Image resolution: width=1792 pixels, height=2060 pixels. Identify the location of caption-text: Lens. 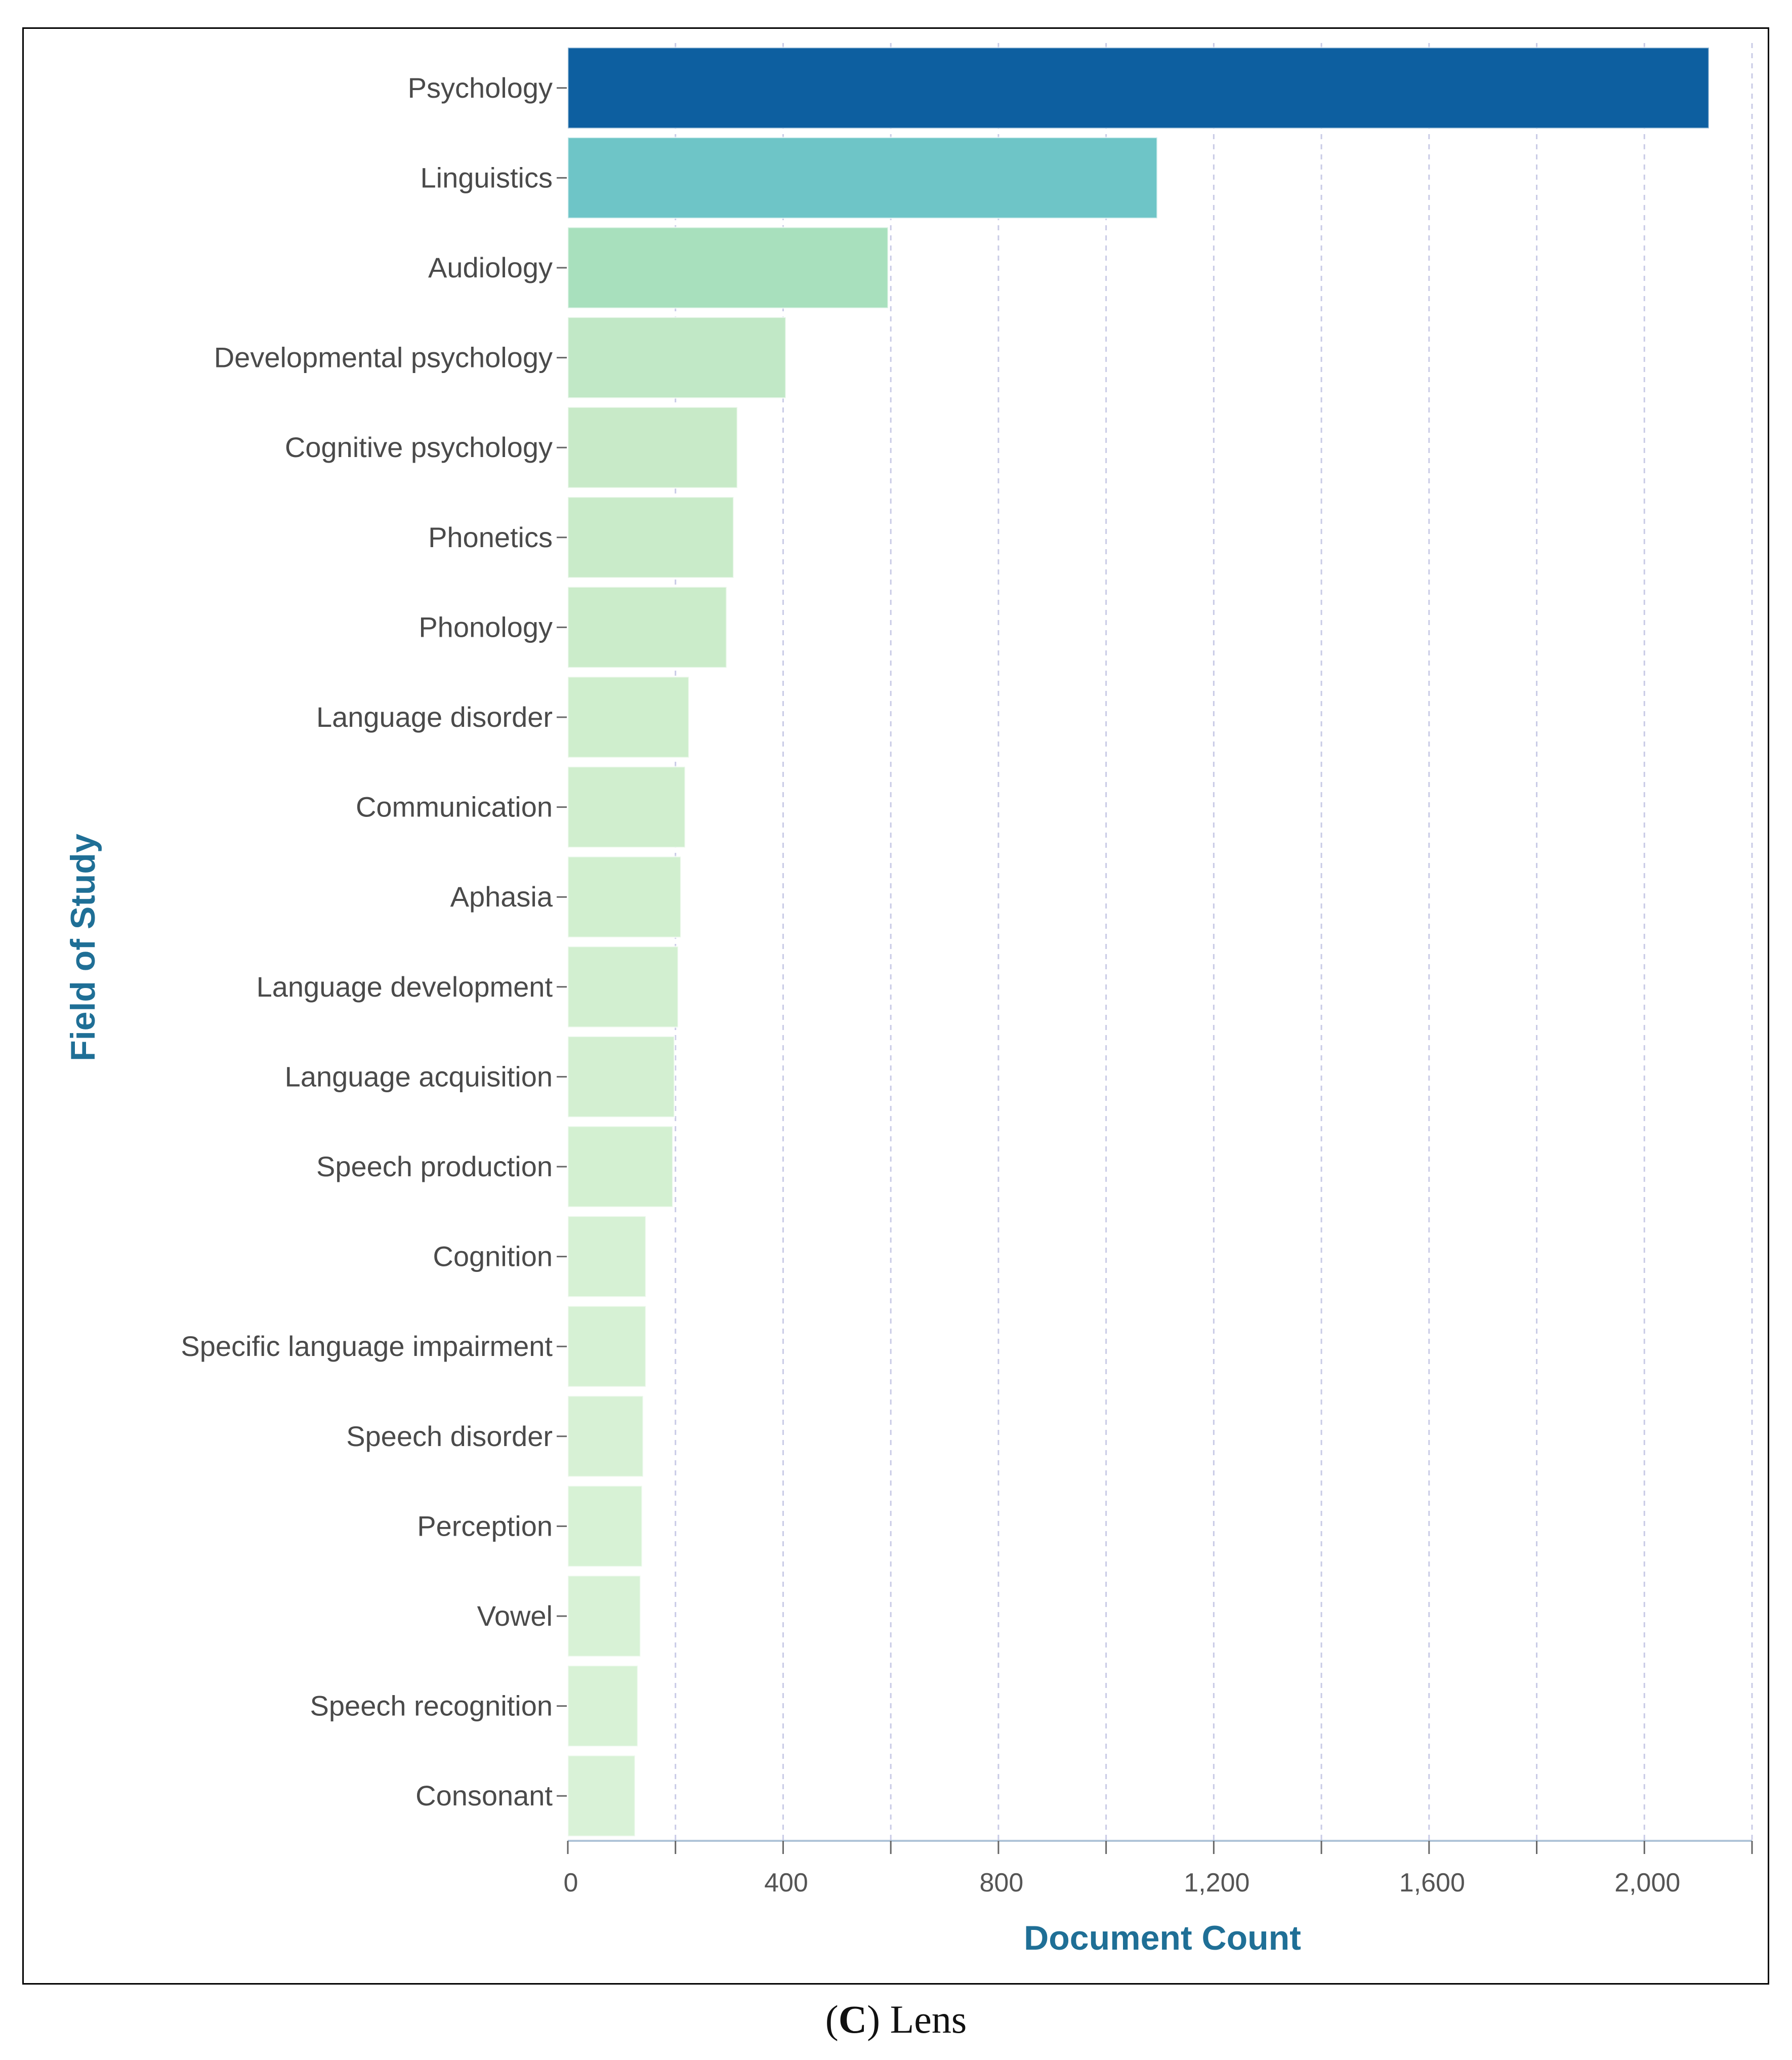
(928, 2019).